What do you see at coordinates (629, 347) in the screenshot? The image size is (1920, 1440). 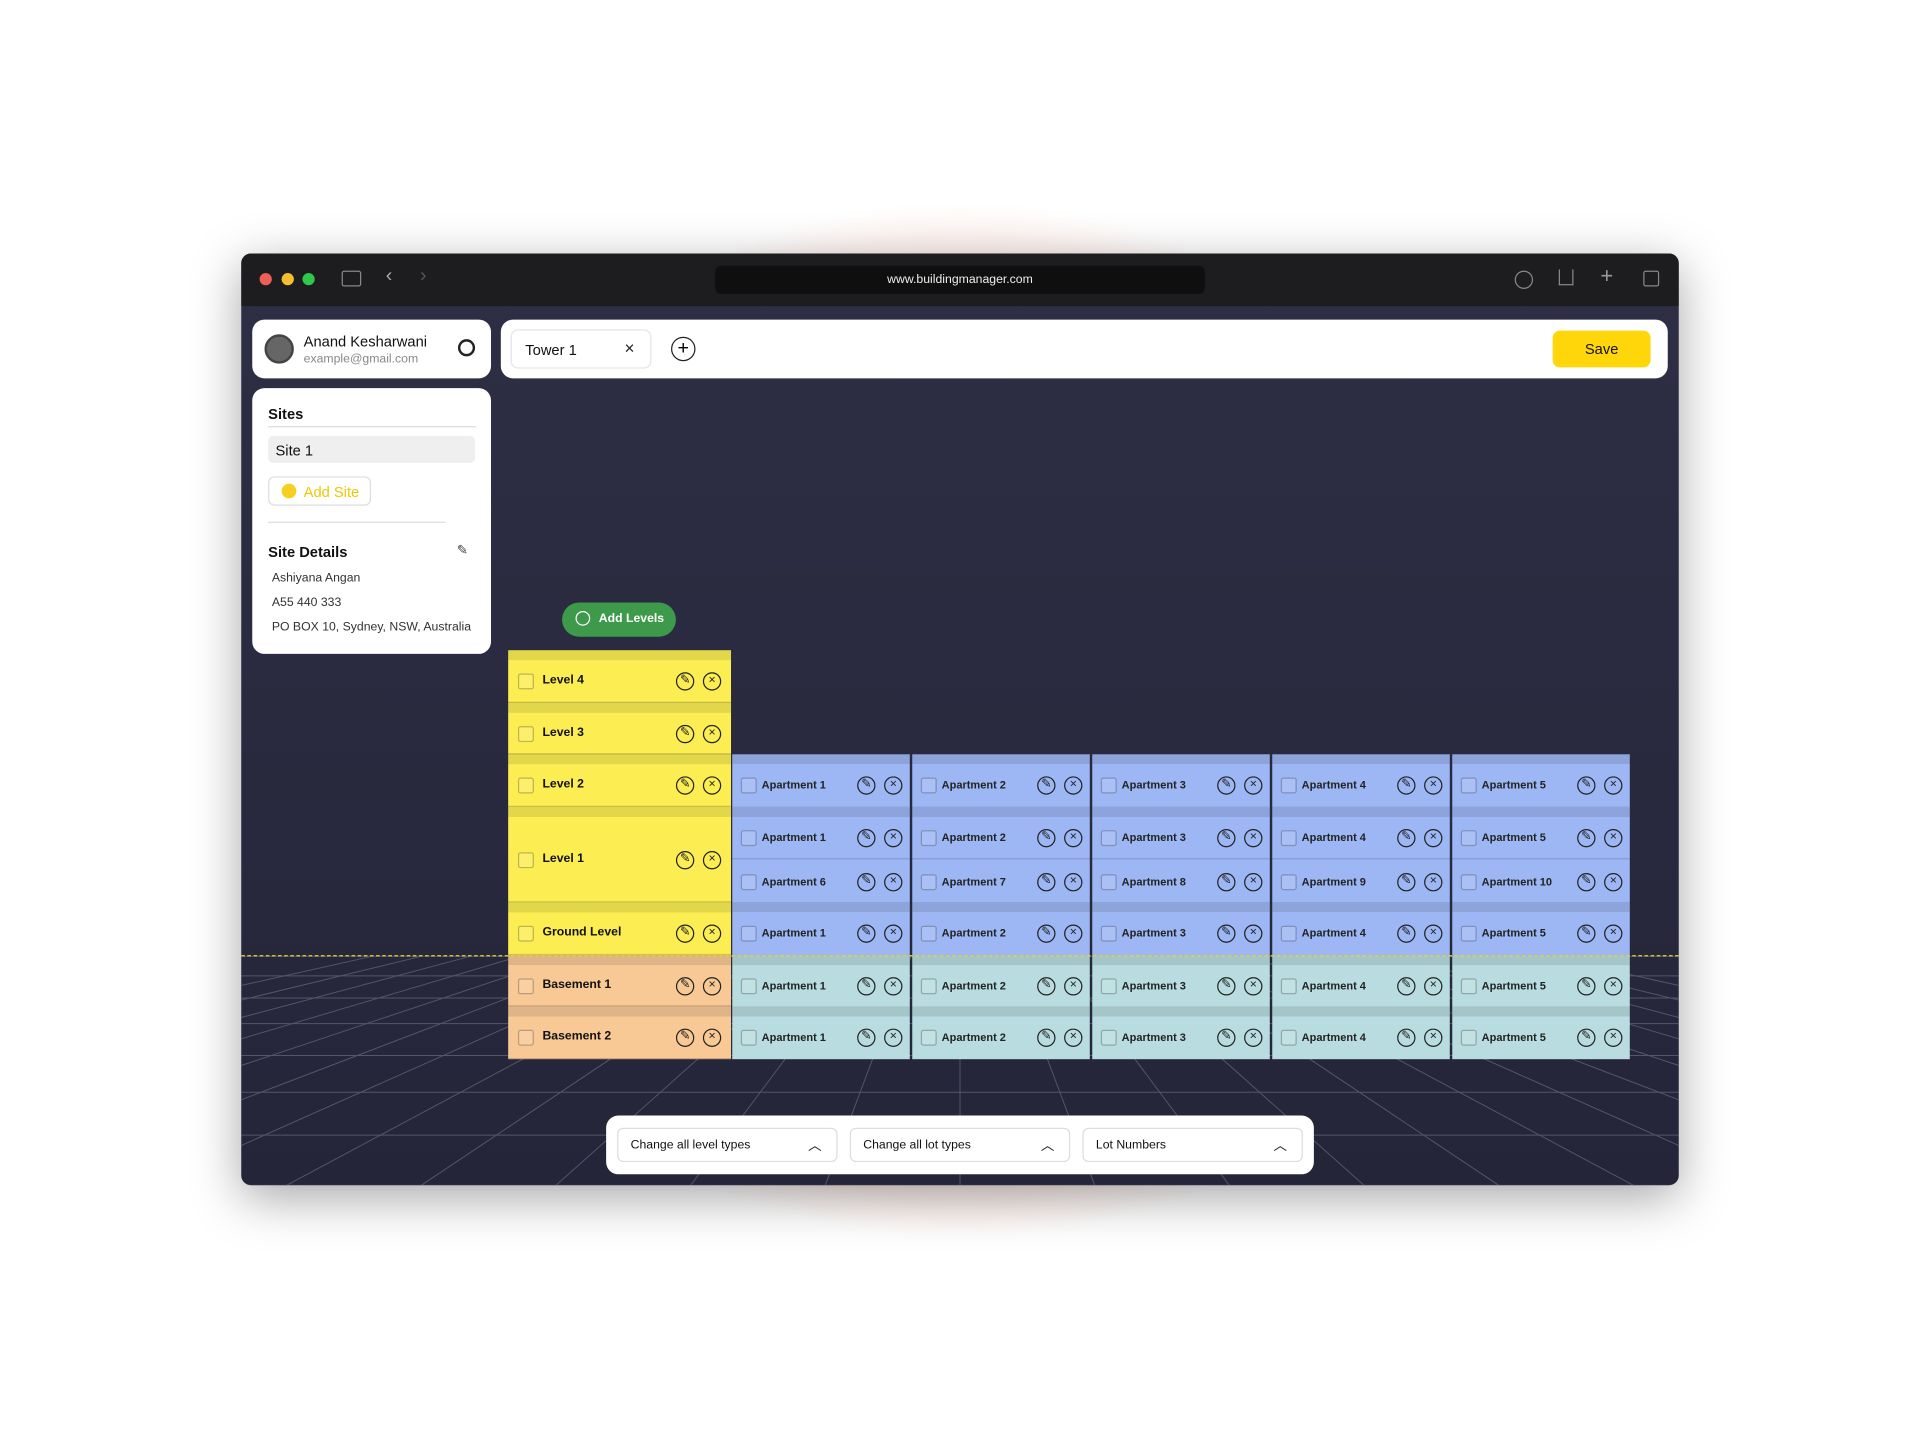 I see `tab-close: ×` at bounding box center [629, 347].